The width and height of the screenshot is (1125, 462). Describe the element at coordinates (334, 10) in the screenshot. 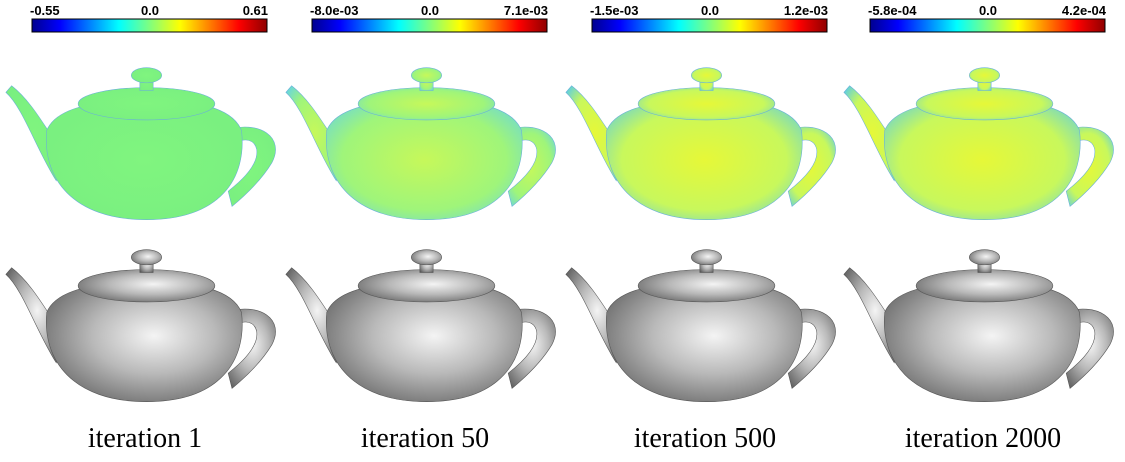

I see `colorbar-min-label: -8.0e-03` at that location.